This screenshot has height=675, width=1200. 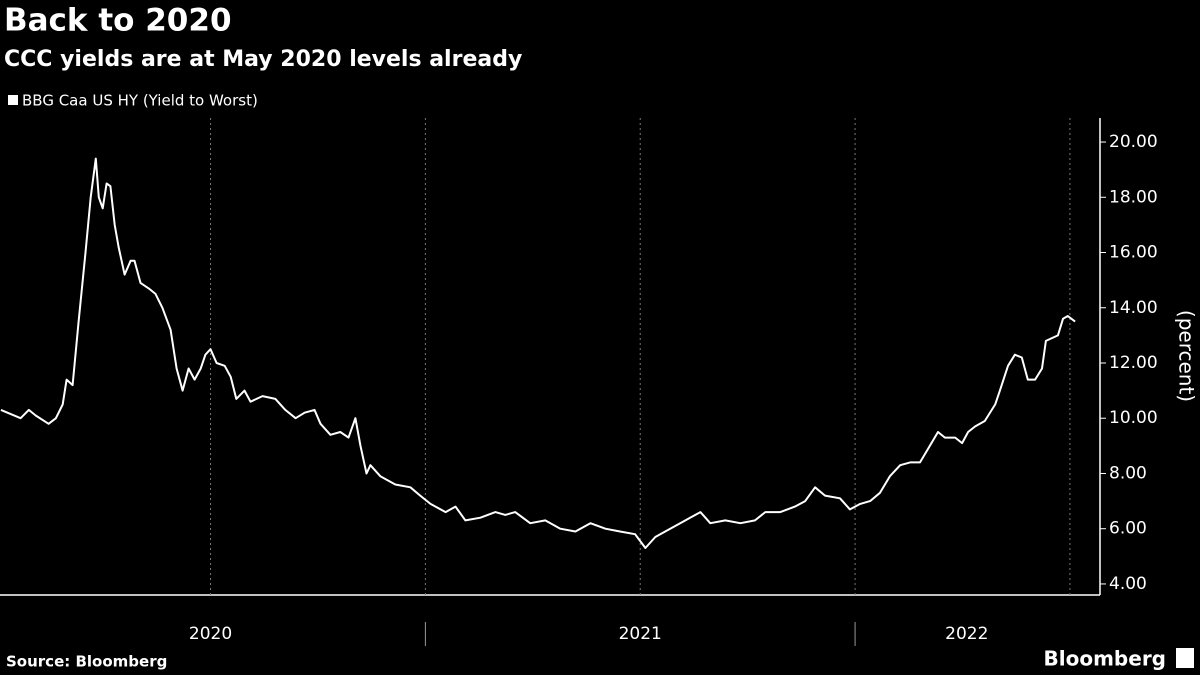 I want to click on legend-label: BBG Caa US HY (Yield to Worst), so click(x=140, y=101).